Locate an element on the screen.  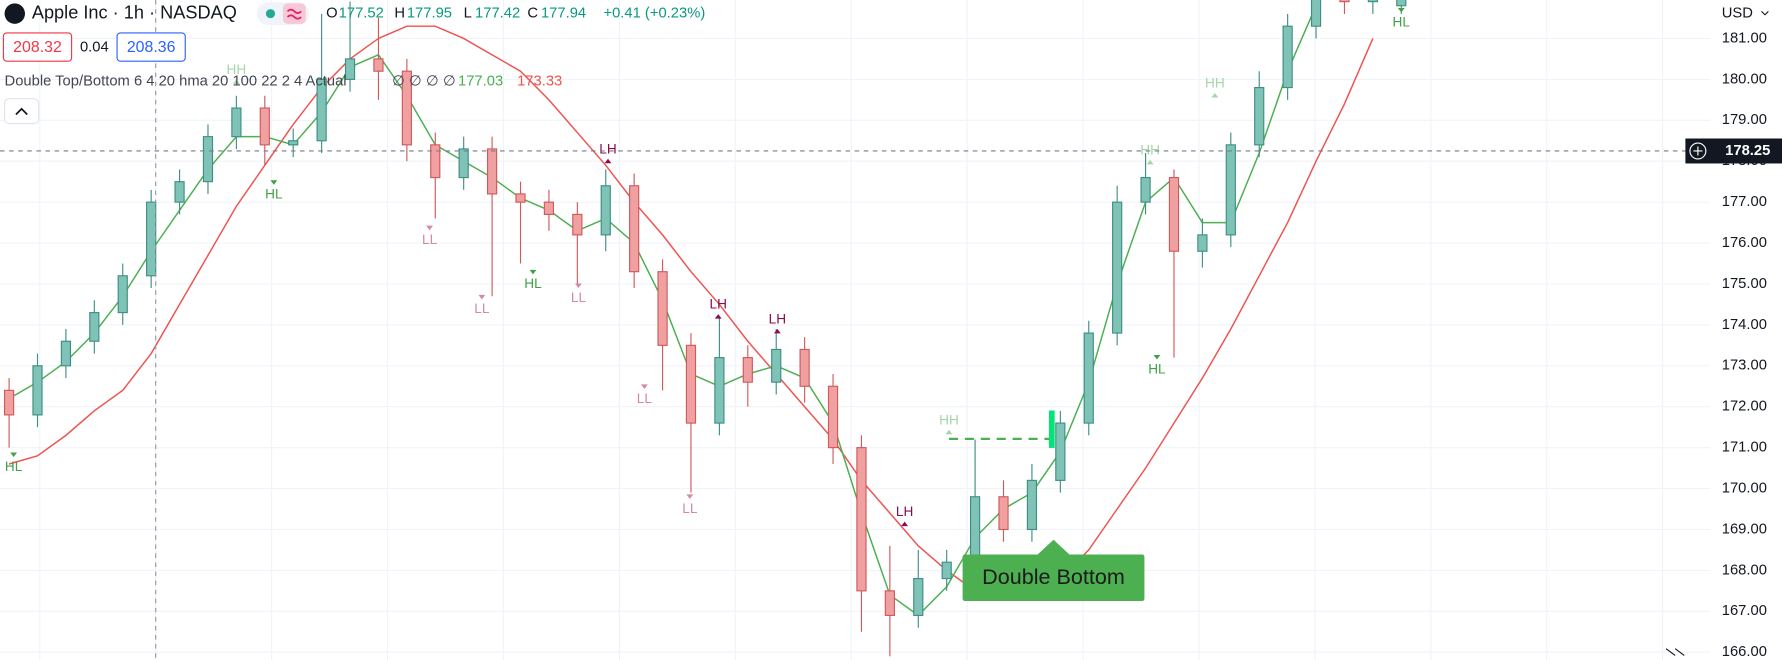
currency-chevron is located at coordinates (1765, 13).